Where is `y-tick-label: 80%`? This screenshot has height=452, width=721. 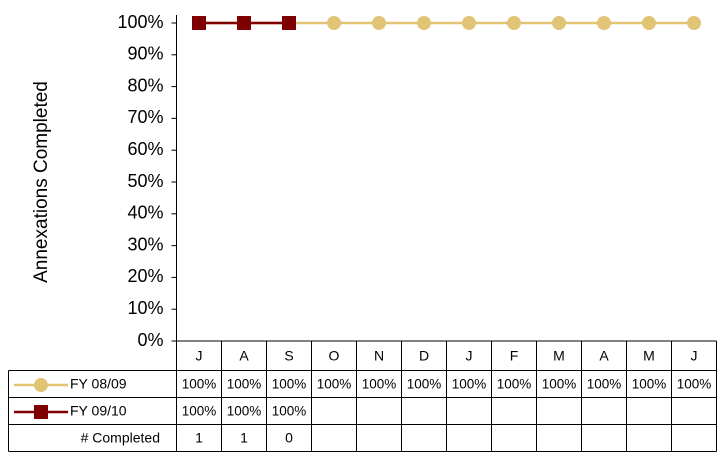 y-tick-label: 80% is located at coordinates (145, 85).